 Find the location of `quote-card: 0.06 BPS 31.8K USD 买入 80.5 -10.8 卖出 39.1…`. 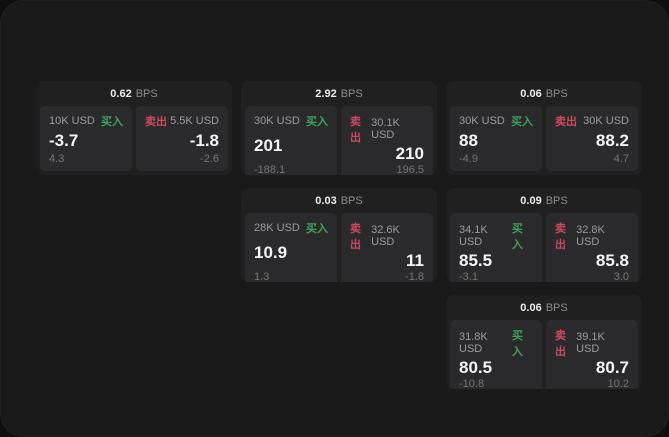

quote-card: 0.06 BPS 31.8K USD 买入 80.5 -10.8 卖出 39.1… is located at coordinates (544, 342).